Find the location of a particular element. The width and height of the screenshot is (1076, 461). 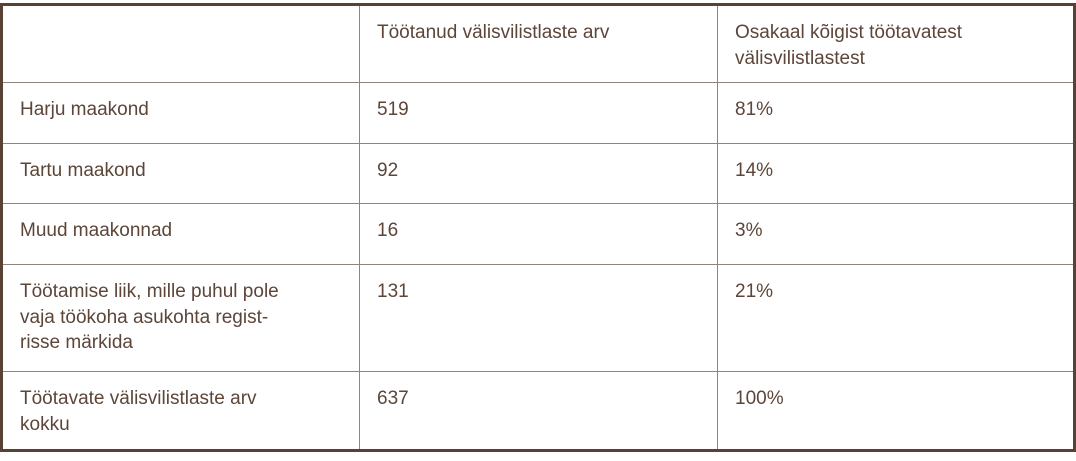

table-row: Tartu maakond 92 14% is located at coordinates (538, 173).